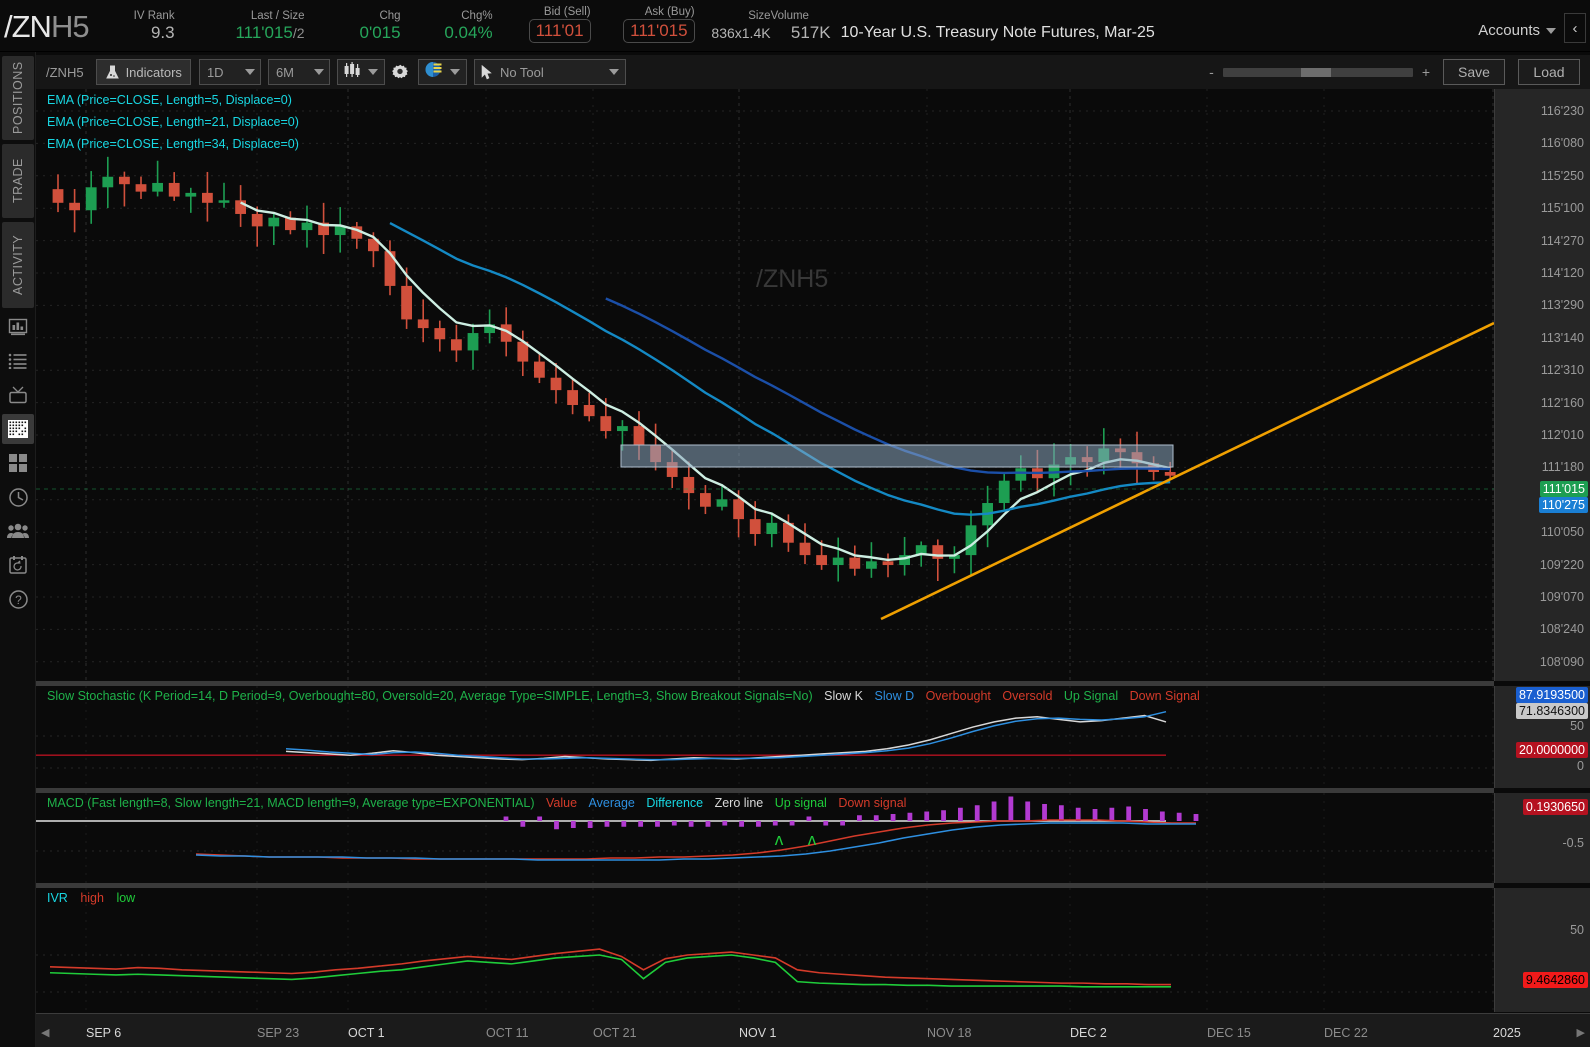  What do you see at coordinates (1551, 750) in the screenshot?
I see `oversold-marker: 20.0000000` at bounding box center [1551, 750].